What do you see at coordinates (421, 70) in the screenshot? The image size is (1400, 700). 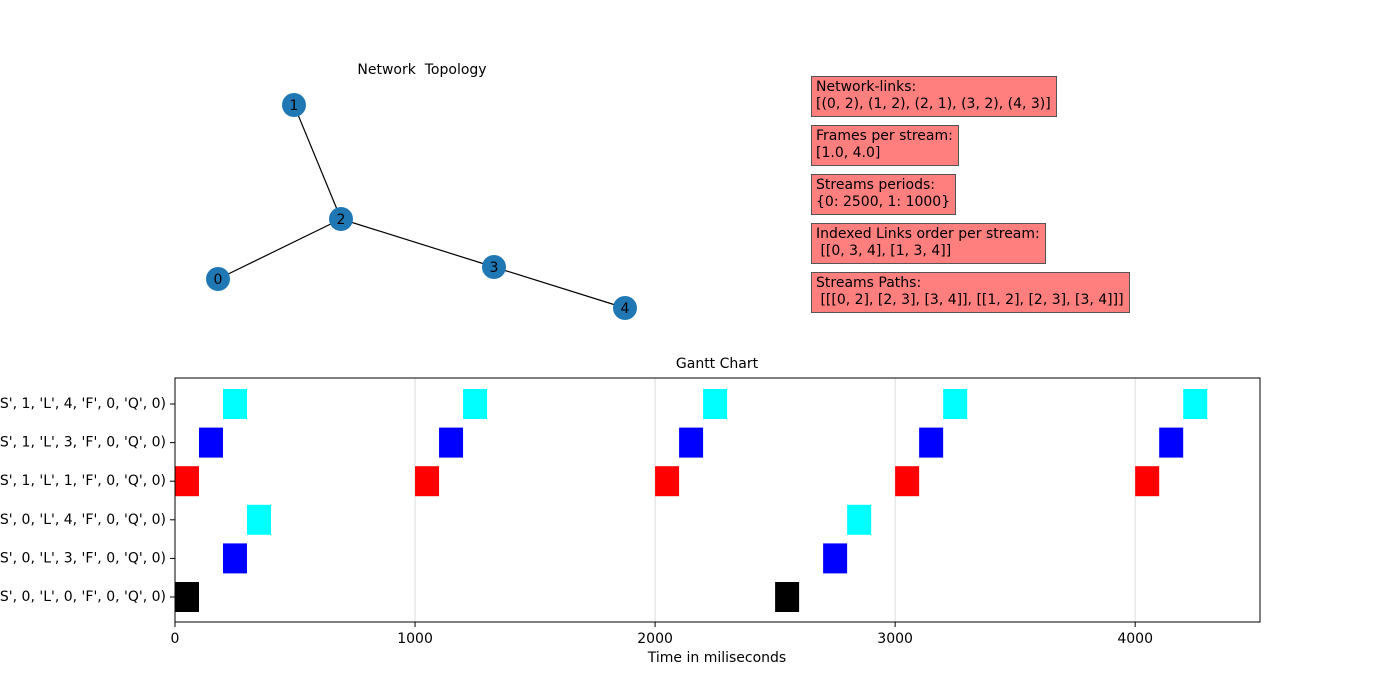 I see `network-title: Network Topology` at bounding box center [421, 70].